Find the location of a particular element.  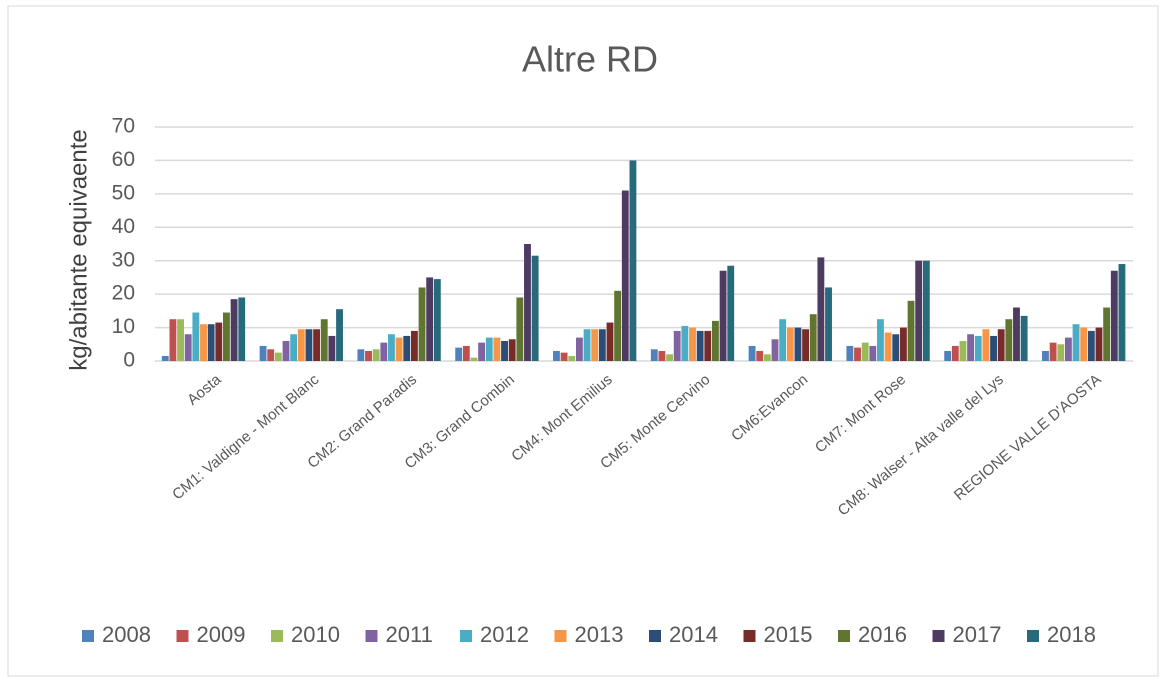

y-tick-label: 30 is located at coordinates (123, 259).